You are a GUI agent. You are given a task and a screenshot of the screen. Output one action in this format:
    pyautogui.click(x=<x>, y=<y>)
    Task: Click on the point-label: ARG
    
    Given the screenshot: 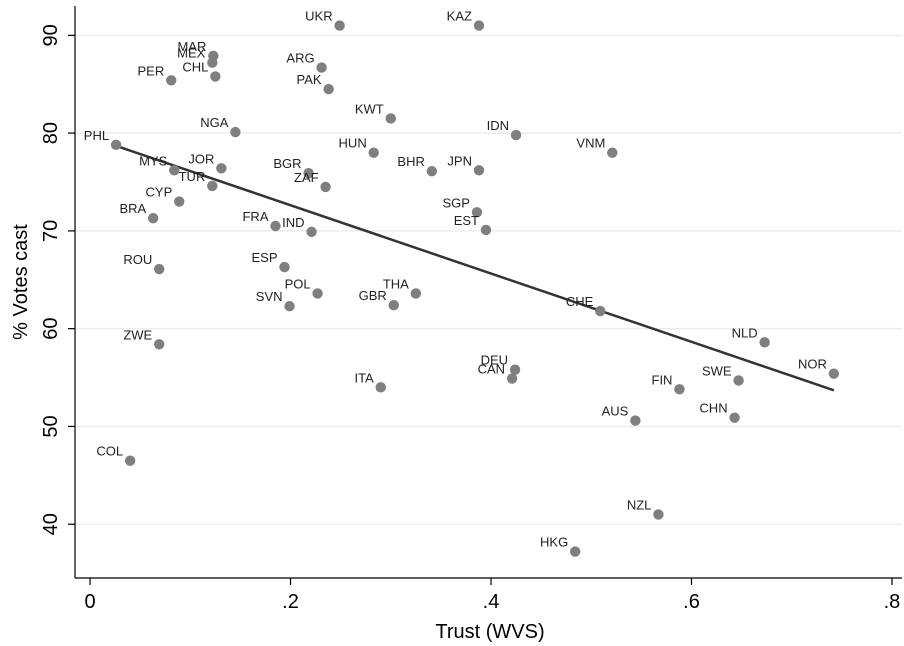 What is the action you would take?
    pyautogui.click(x=300, y=58)
    